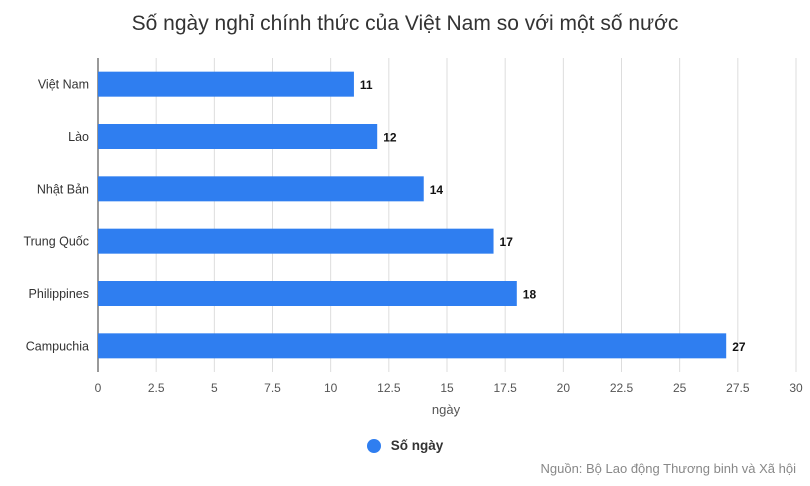  Describe the element at coordinates (59, 294) in the screenshot. I see `category-label: Philippines` at that location.